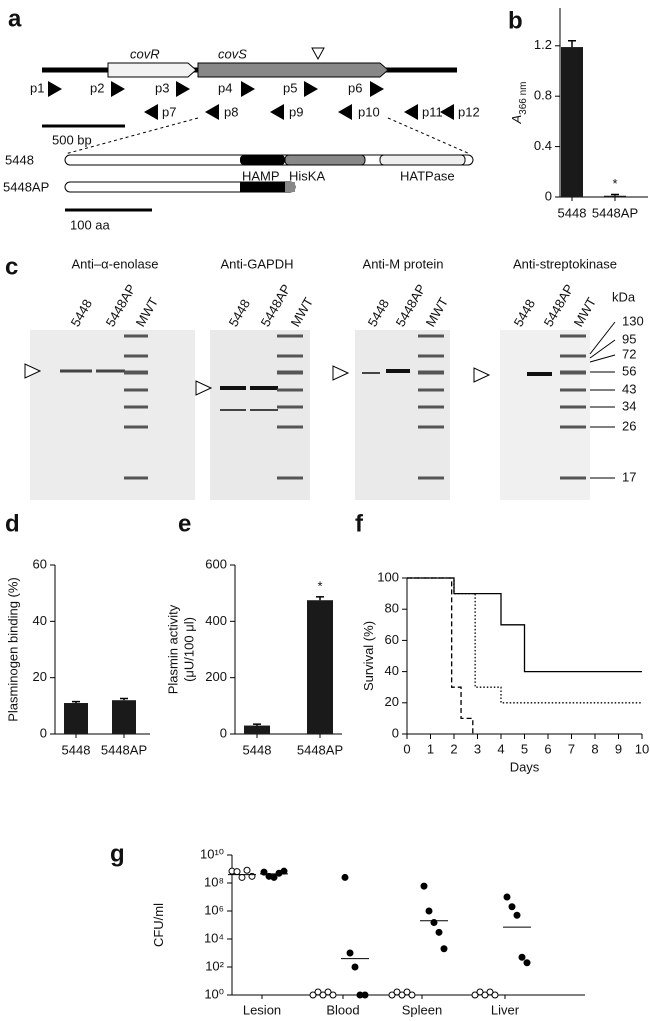 The width and height of the screenshot is (650, 1021). I want to click on lane-label: MWT, so click(147, 312).